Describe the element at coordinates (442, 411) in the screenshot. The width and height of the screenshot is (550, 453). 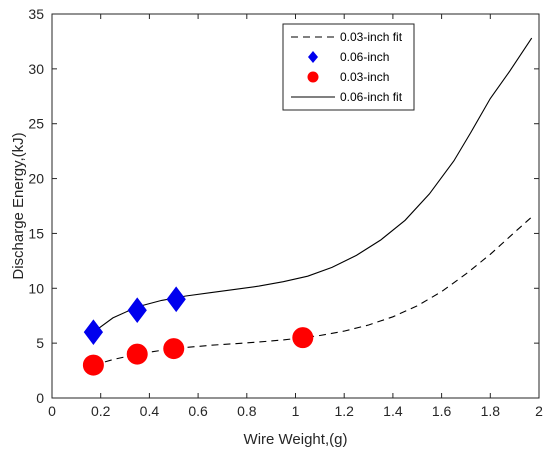
I see `x-tick-label: 1.6` at that location.